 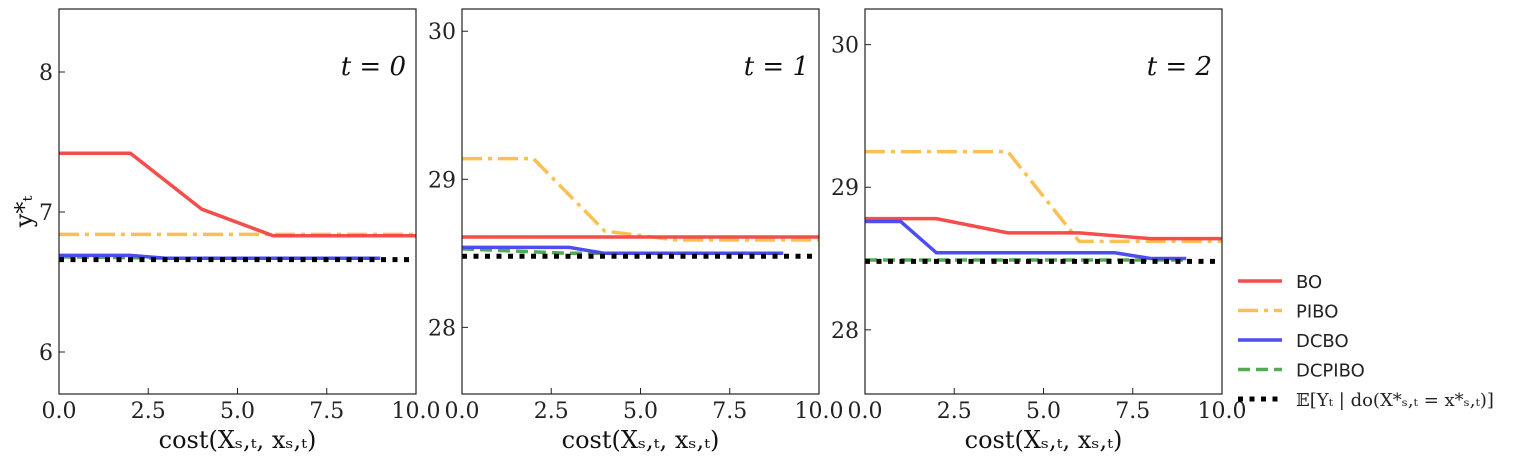 What do you see at coordinates (373, 67) in the screenshot?
I see `panel-label: t = 0` at bounding box center [373, 67].